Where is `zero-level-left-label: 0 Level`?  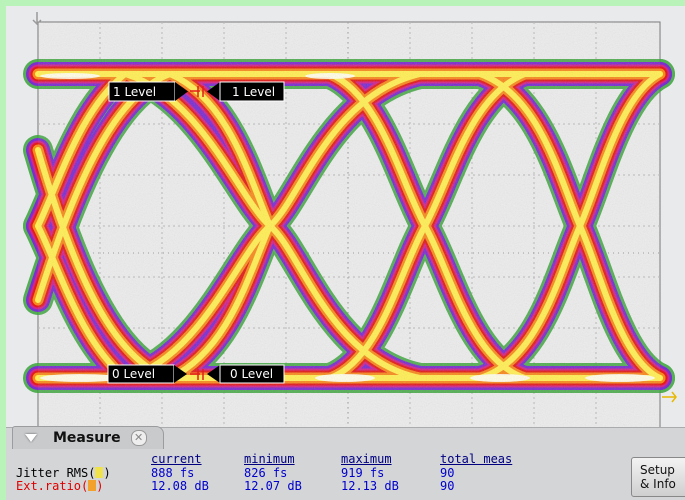
zero-level-left-label: 0 Level is located at coordinates (133, 374).